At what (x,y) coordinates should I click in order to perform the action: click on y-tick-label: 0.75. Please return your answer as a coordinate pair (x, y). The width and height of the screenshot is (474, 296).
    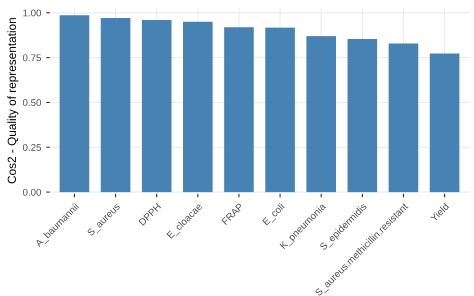
    Looking at the image, I should click on (32, 58).